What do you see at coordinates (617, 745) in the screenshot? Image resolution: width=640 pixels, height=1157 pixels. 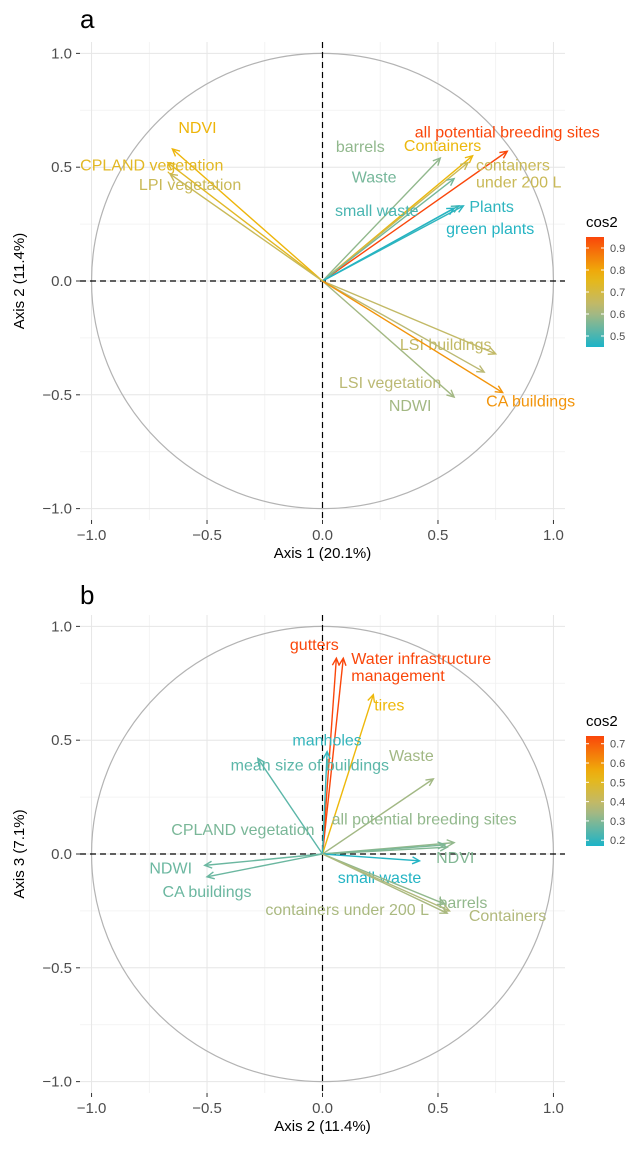 I see `legend-tick-label: 0.7` at bounding box center [617, 745].